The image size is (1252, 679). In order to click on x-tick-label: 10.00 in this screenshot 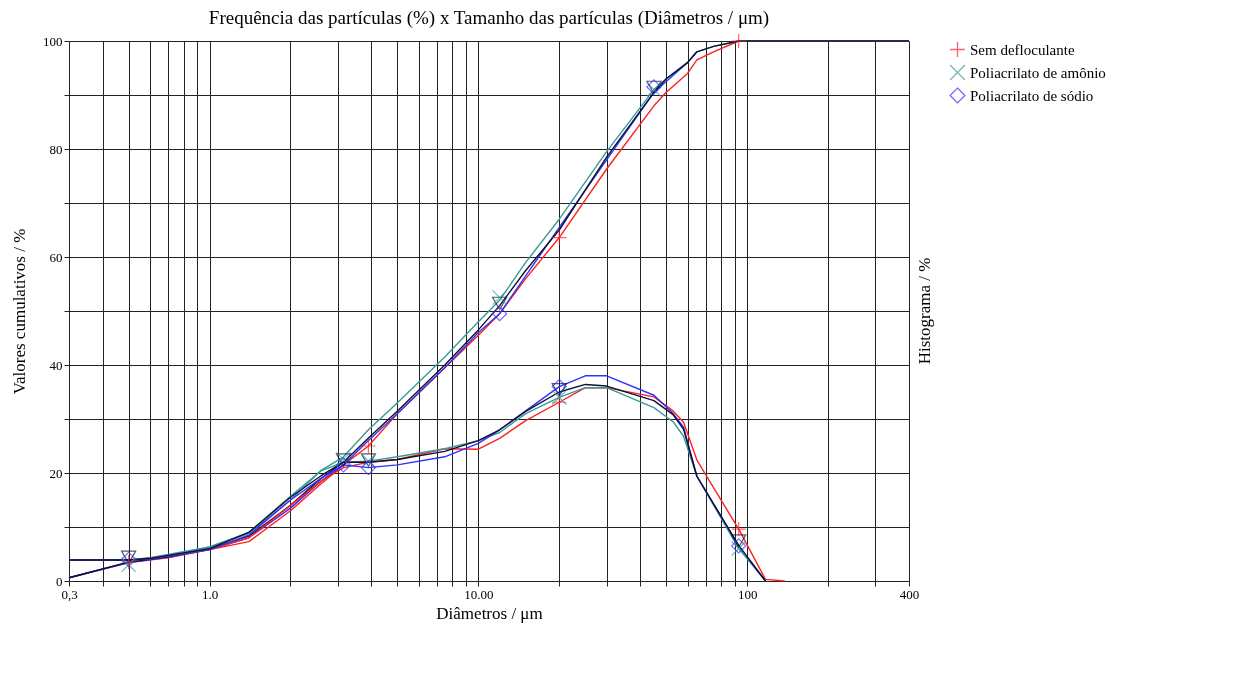, I will do `click(479, 594)`.